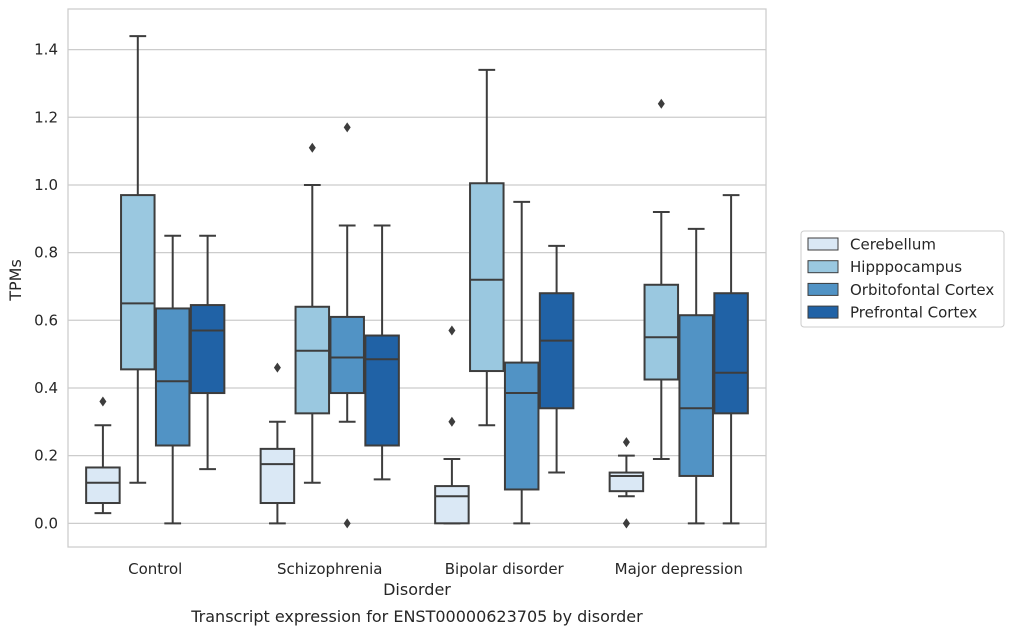  I want to click on y-tick-label: 0.2, so click(46, 456).